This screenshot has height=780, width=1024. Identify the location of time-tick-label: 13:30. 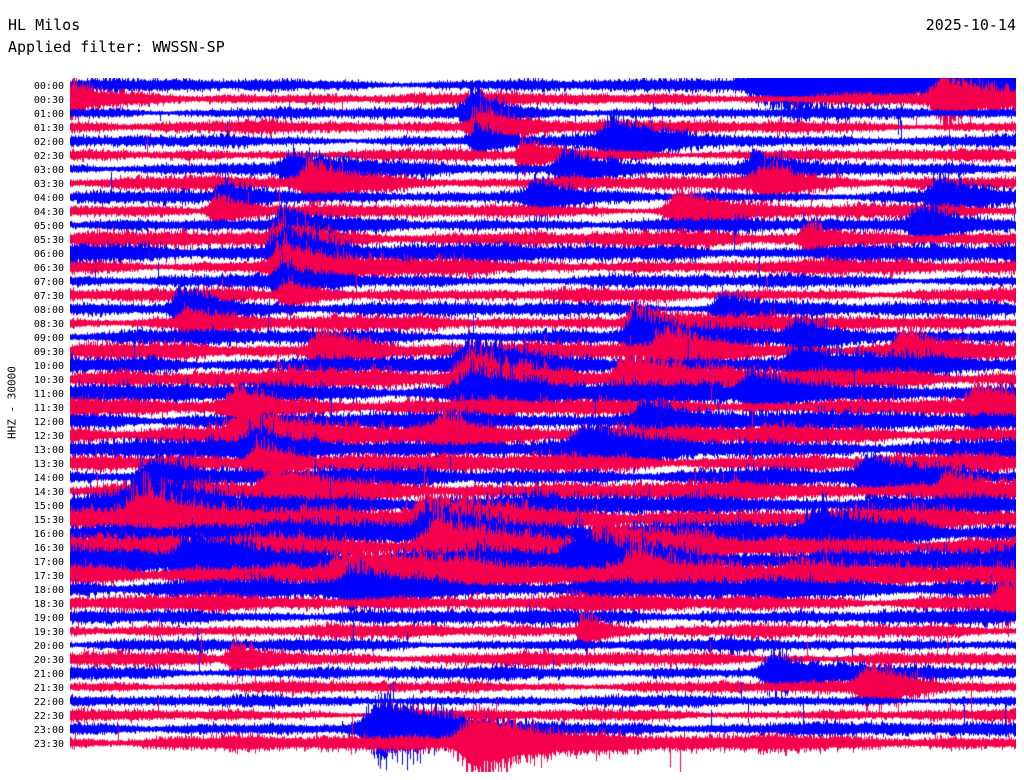
(48, 464).